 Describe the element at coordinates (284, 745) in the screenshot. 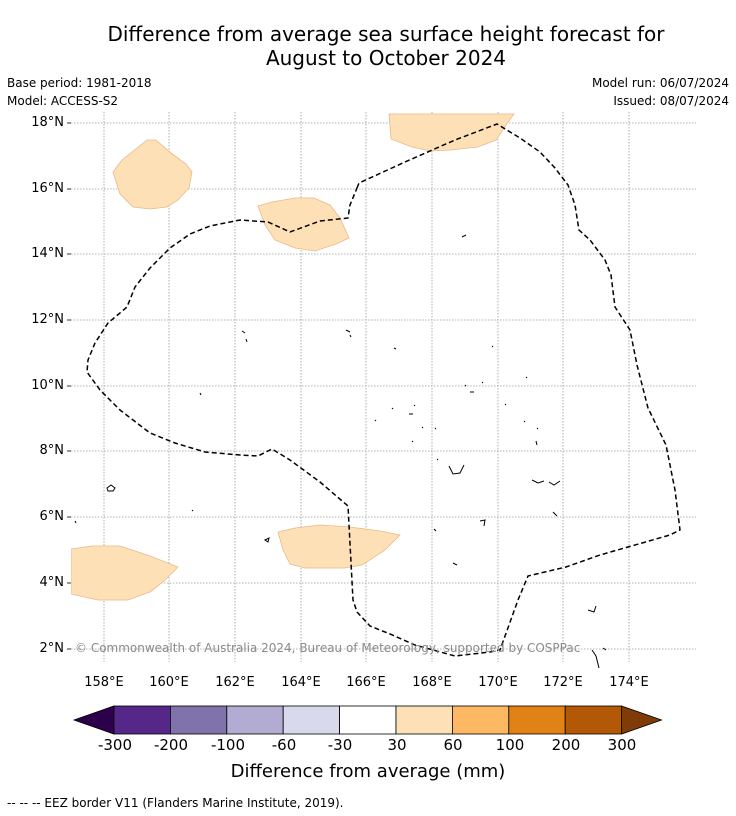

I see `colorbar-tick-label: -60` at that location.